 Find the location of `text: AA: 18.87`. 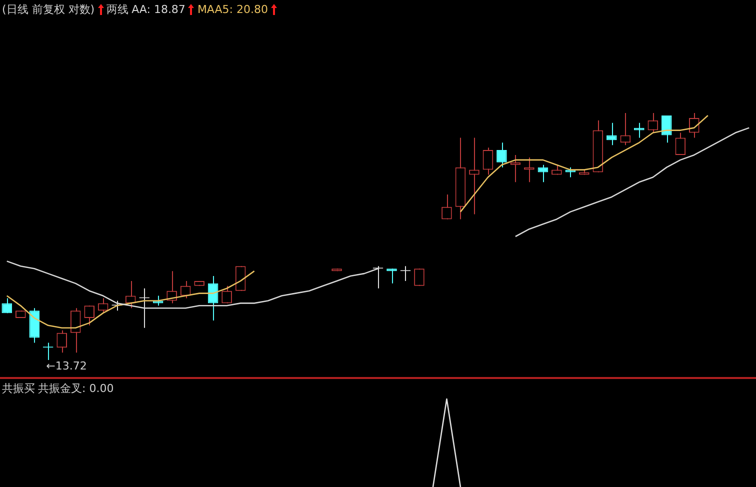

text: AA: 18.87 is located at coordinates (159, 9).